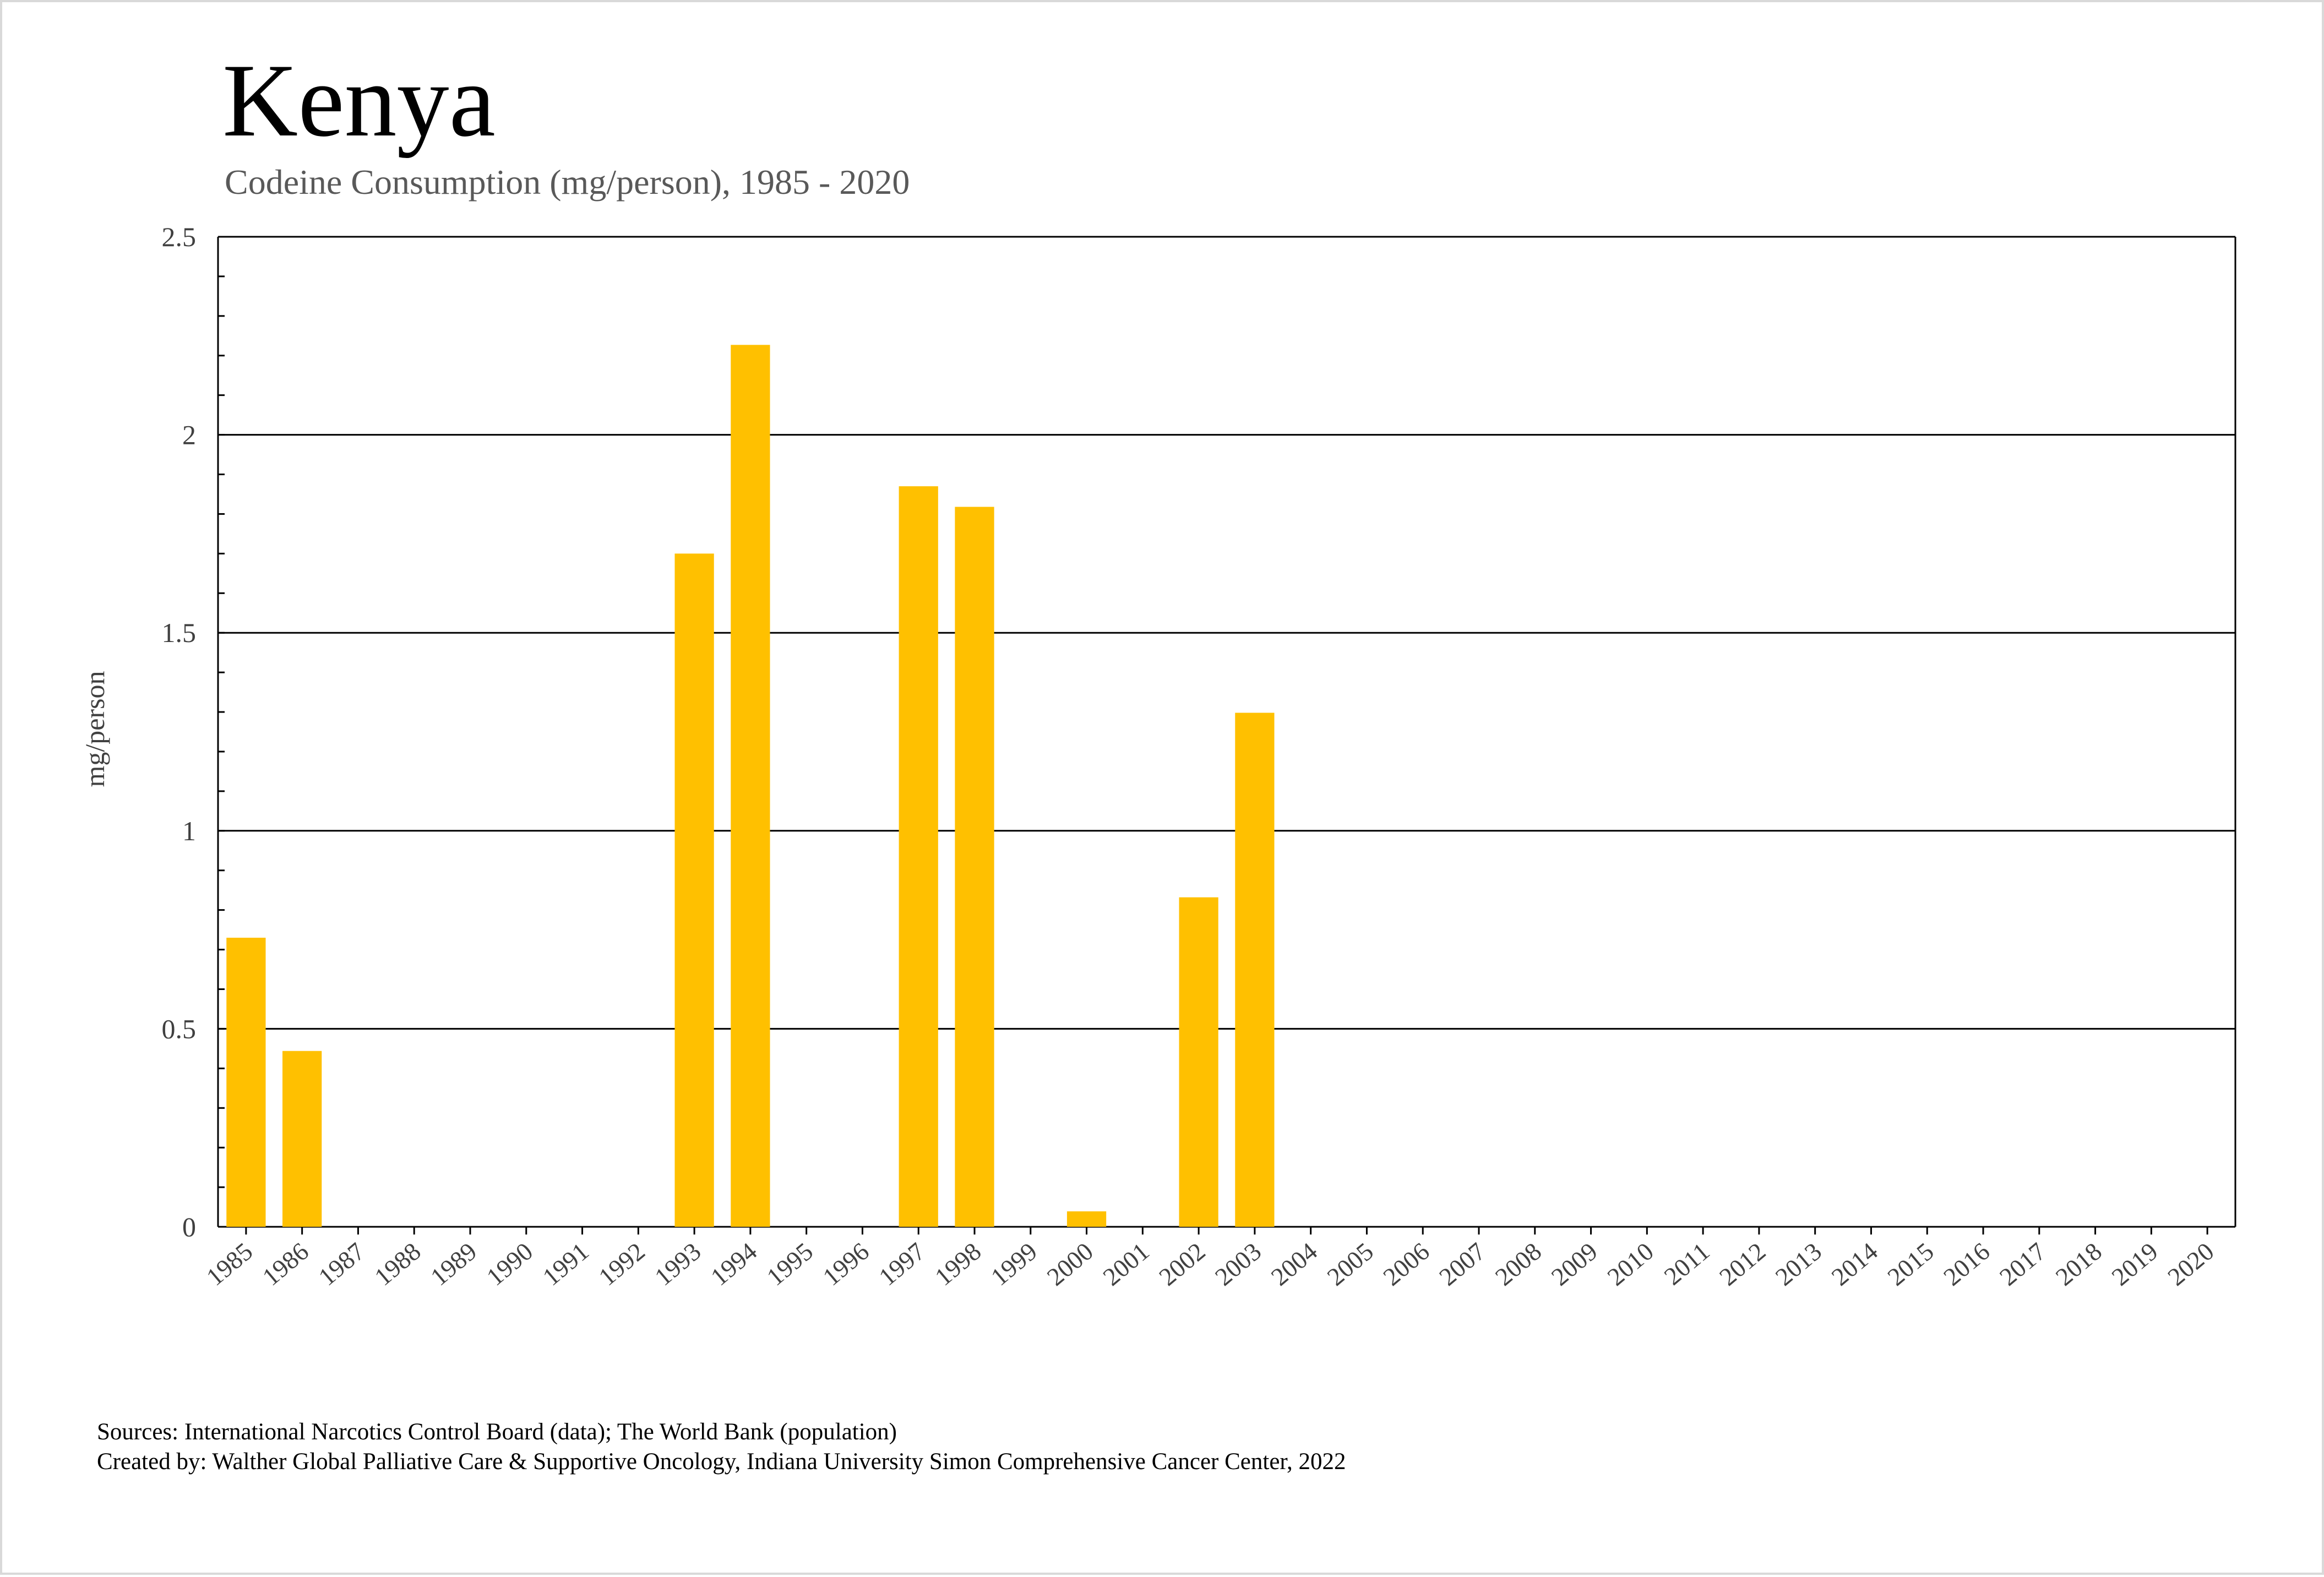  Describe the element at coordinates (95, 729) in the screenshot. I see `y-axis-label: mg/person` at that location.